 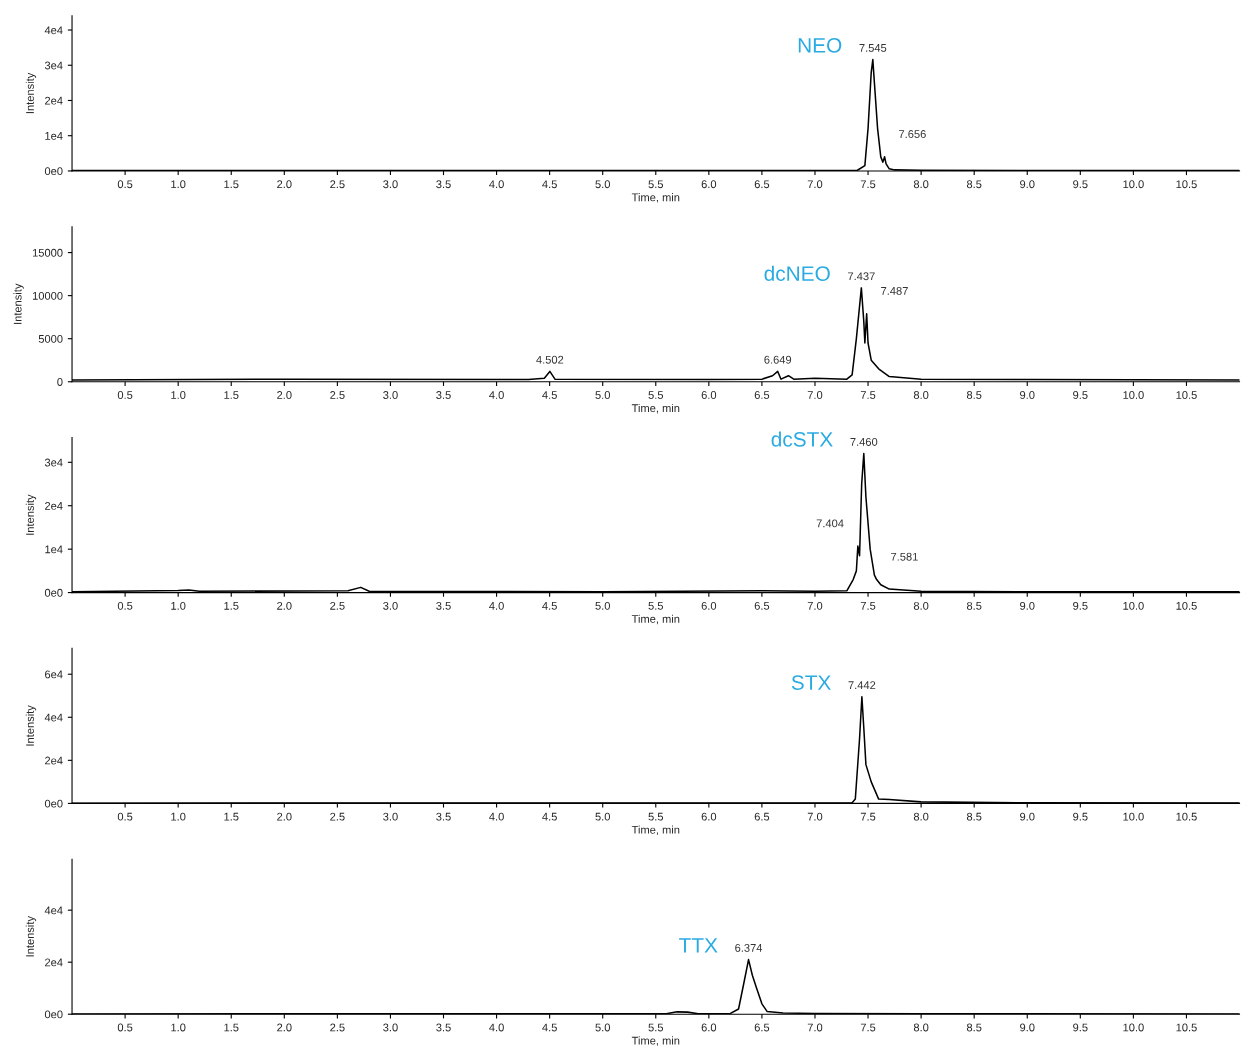 What do you see at coordinates (698, 945) in the screenshot?
I see `annotation: TTX` at bounding box center [698, 945].